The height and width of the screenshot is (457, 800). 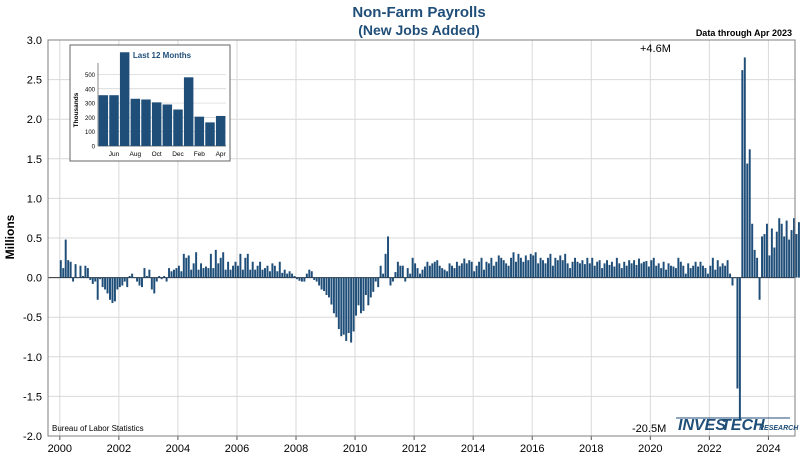 I want to click on investech-logo: INVES TECH RESEARCH, so click(x=737, y=425).